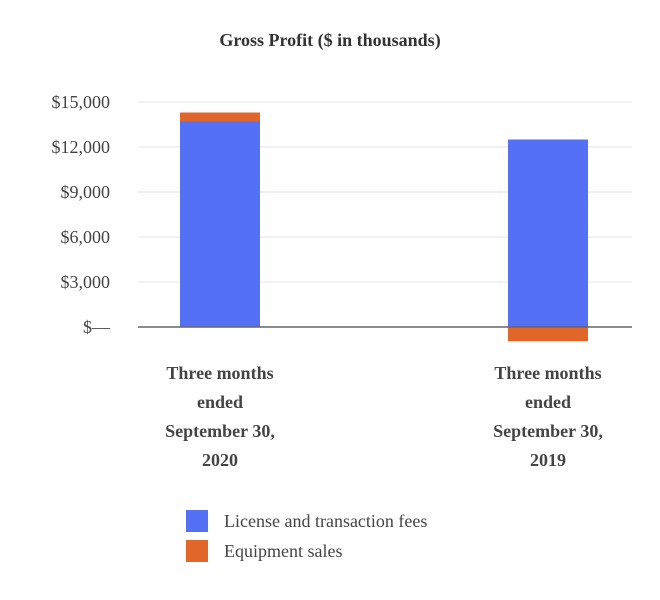 The width and height of the screenshot is (660, 600). I want to click on x-tick-label-line: 2019, so click(548, 460).